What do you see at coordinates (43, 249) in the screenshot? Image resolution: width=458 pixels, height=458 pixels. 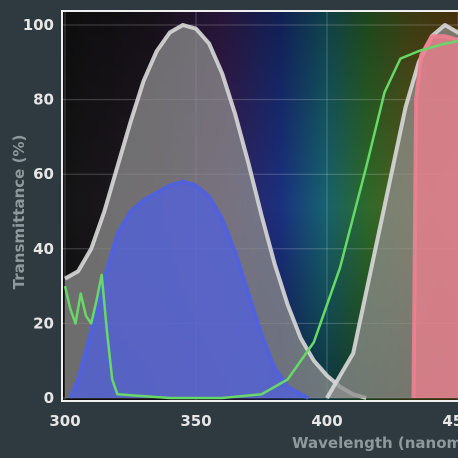 I see `y-tick-label: 40` at bounding box center [43, 249].